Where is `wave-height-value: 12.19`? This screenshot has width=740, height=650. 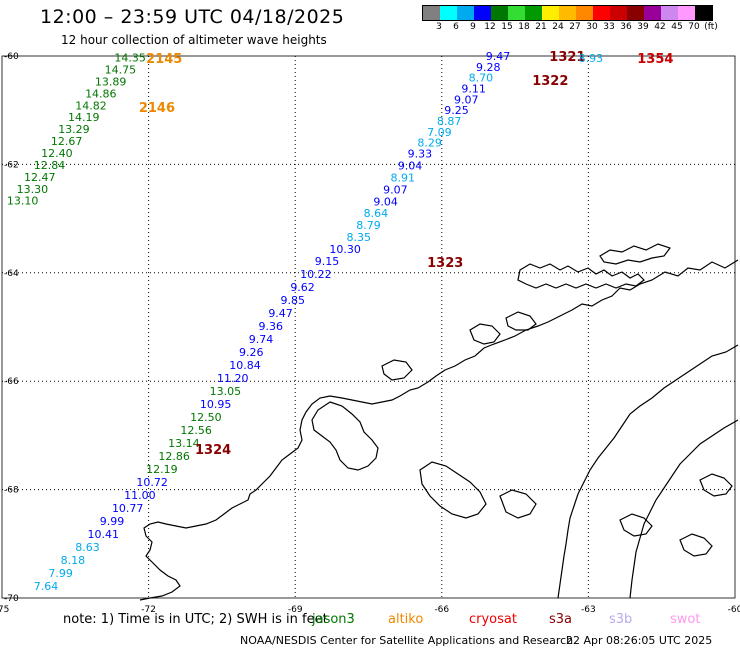
wave-height-value: 12.19 is located at coordinates (162, 469).